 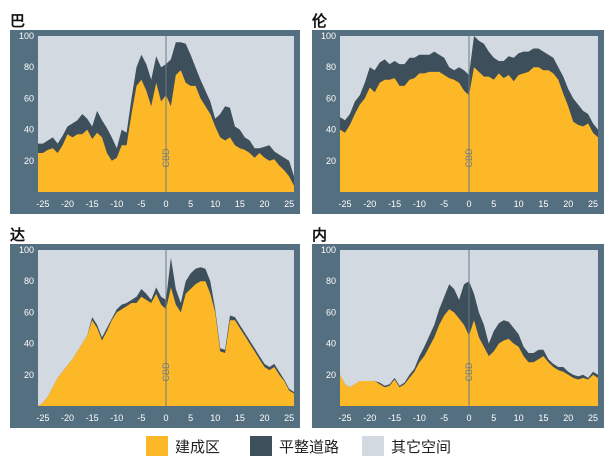 I want to click on legend-swatch-other-space, so click(x=373, y=446).